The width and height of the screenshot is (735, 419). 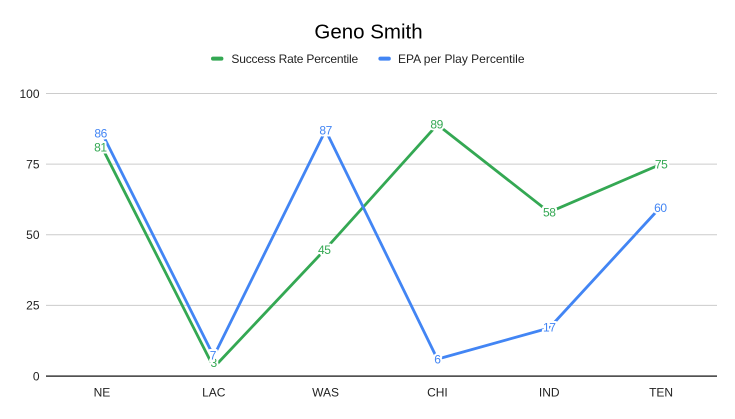 I want to click on svg-text: 25, so click(x=33, y=306).